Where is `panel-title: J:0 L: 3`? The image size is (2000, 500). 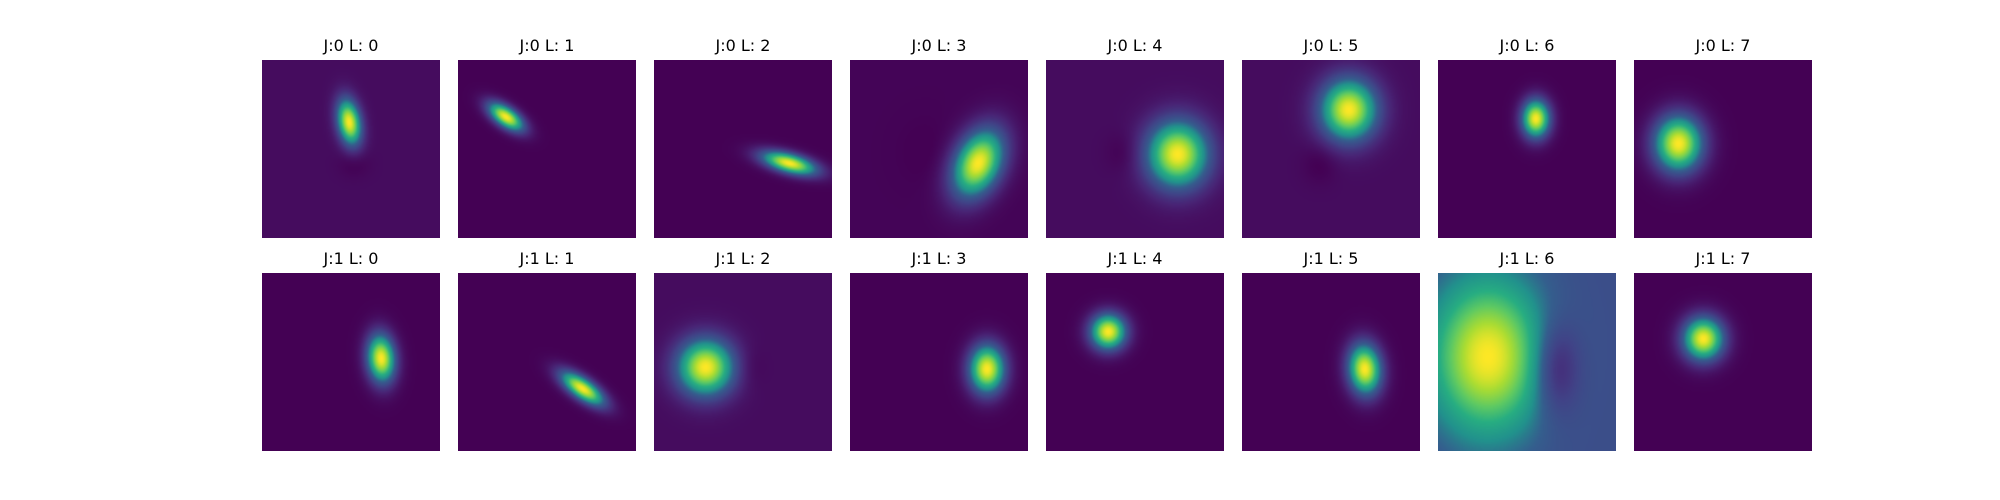 panel-title: J:0 L: 3 is located at coordinates (939, 45).